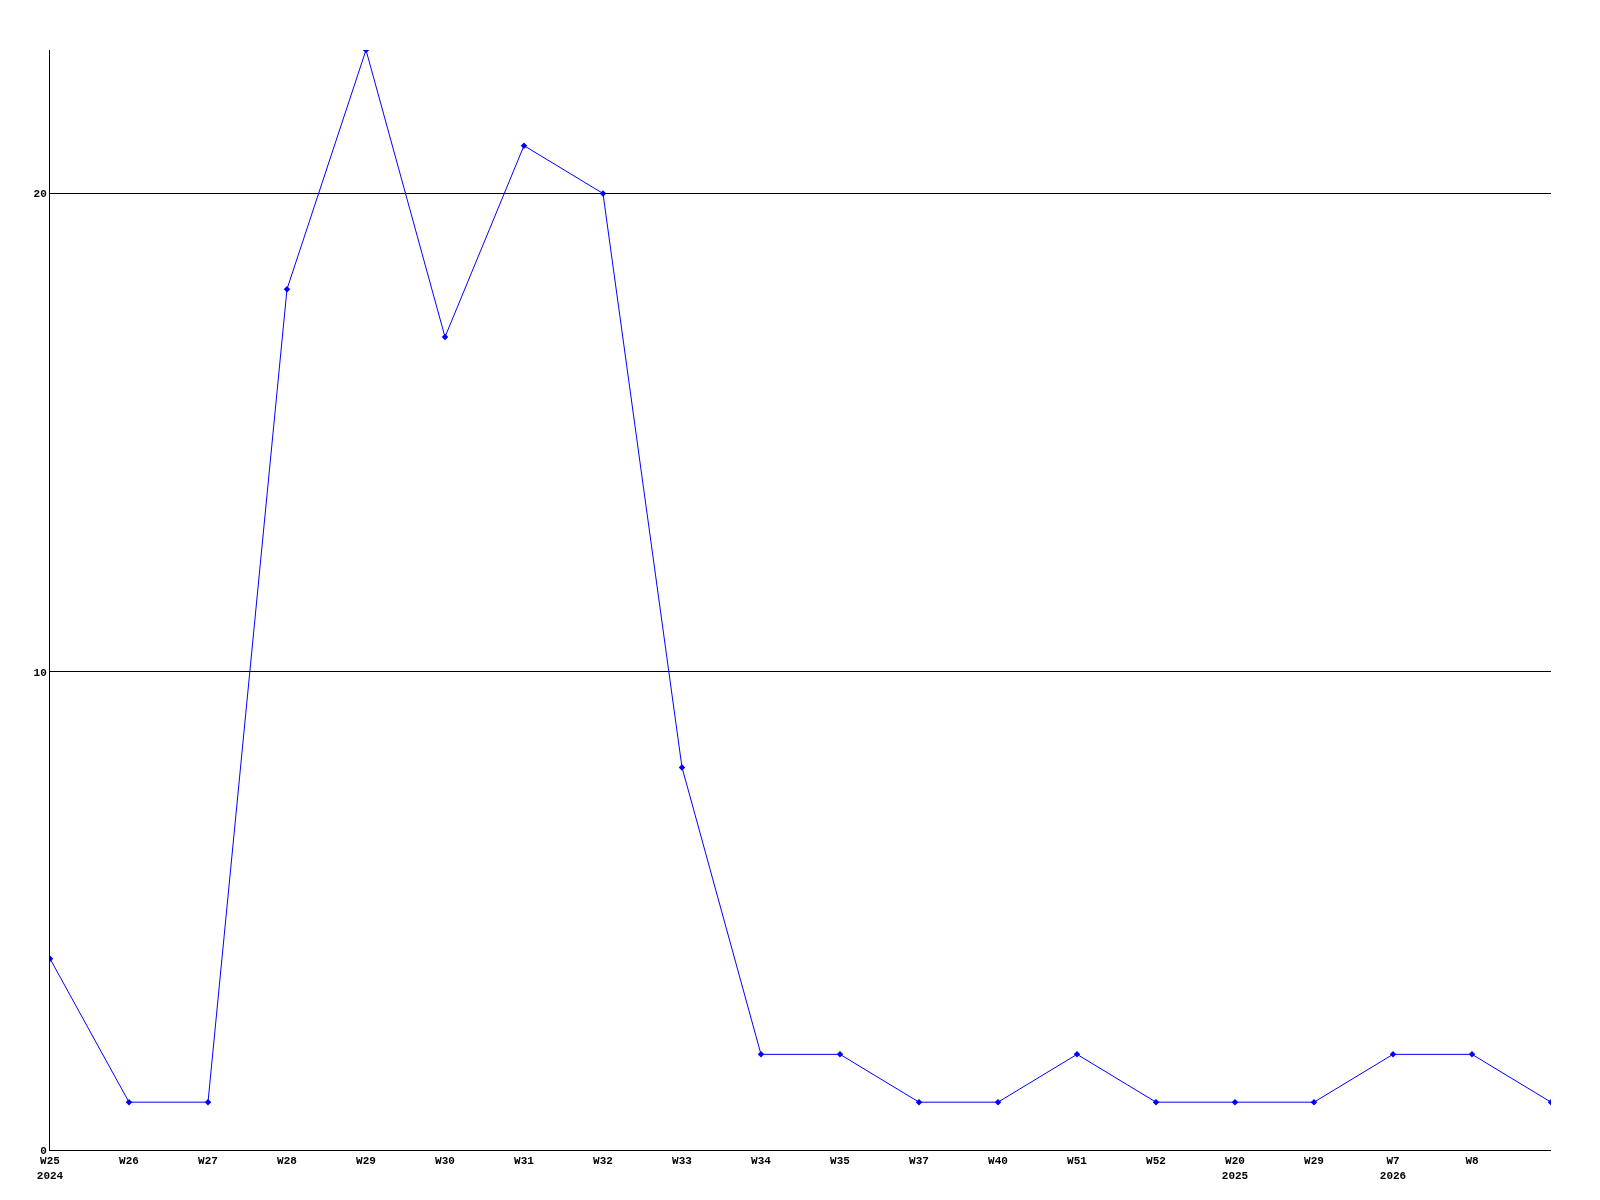  I want to click on y-tick-label: 0, so click(43, 1150).